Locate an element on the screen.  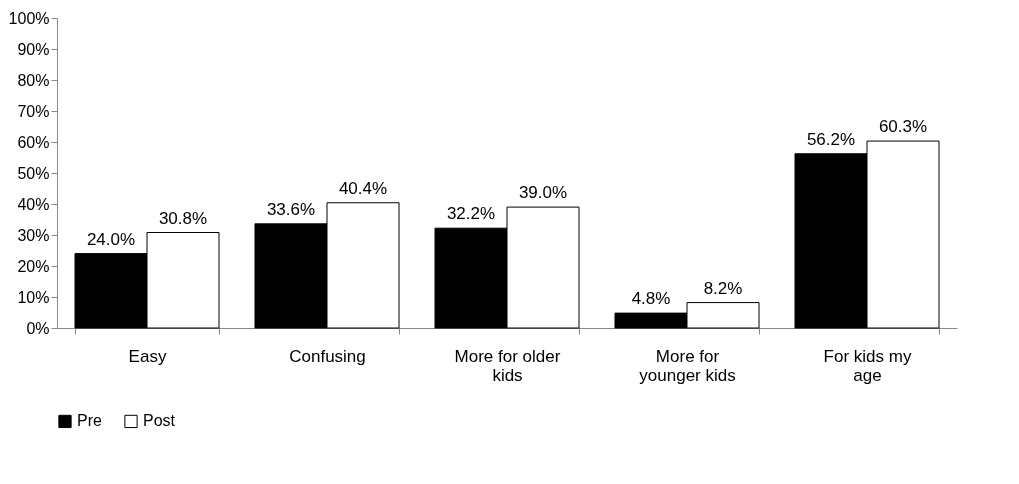
x-tick-label: Confusing is located at coordinates (327, 356).